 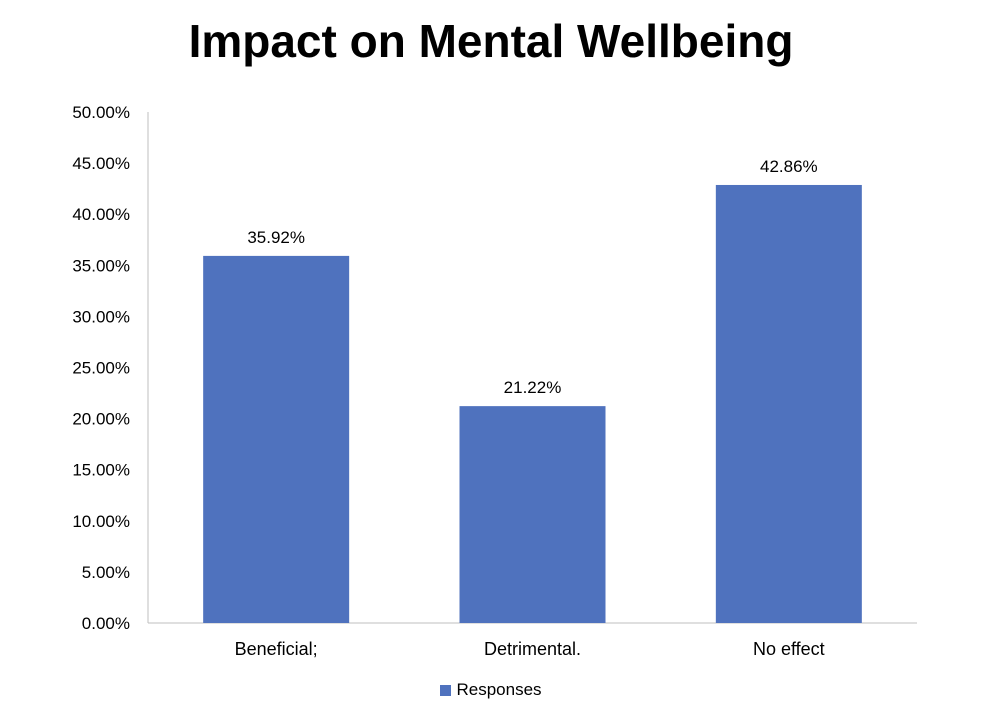 What do you see at coordinates (106, 623) in the screenshot?
I see `y-tick-label: 0.00%` at bounding box center [106, 623].